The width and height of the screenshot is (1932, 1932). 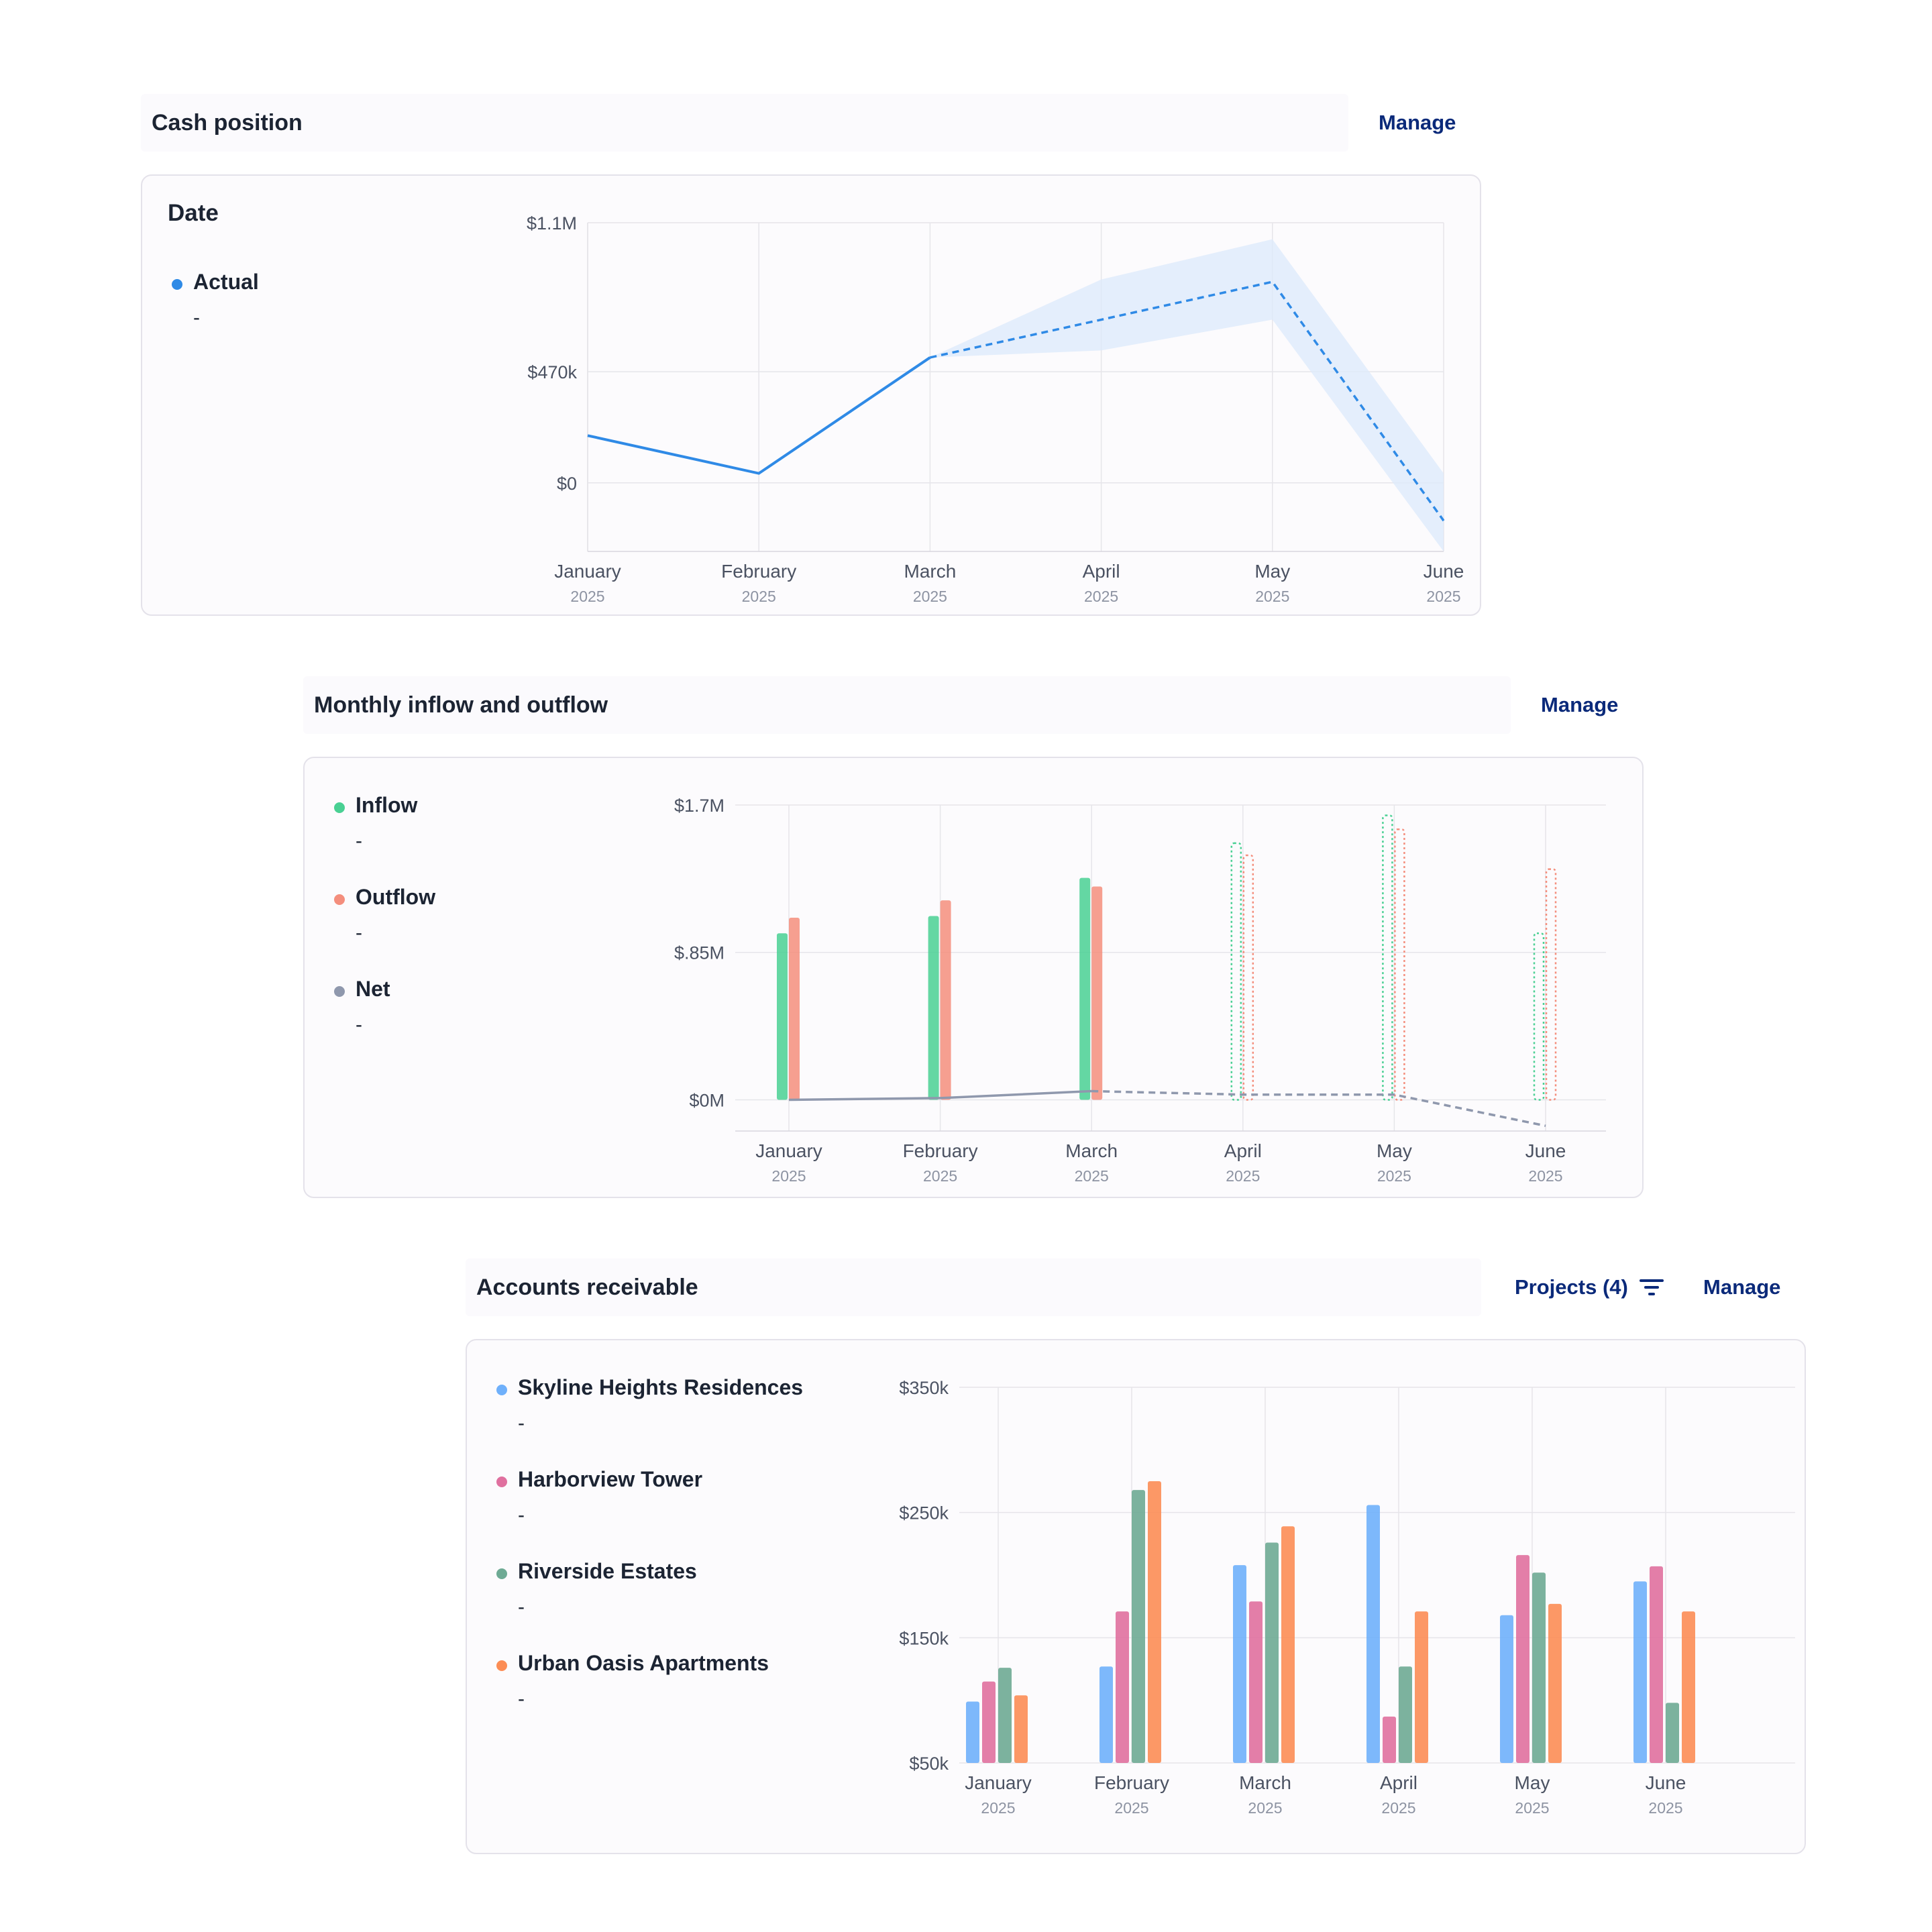 What do you see at coordinates (396, 897) in the screenshot?
I see `legend-label: Outflow` at bounding box center [396, 897].